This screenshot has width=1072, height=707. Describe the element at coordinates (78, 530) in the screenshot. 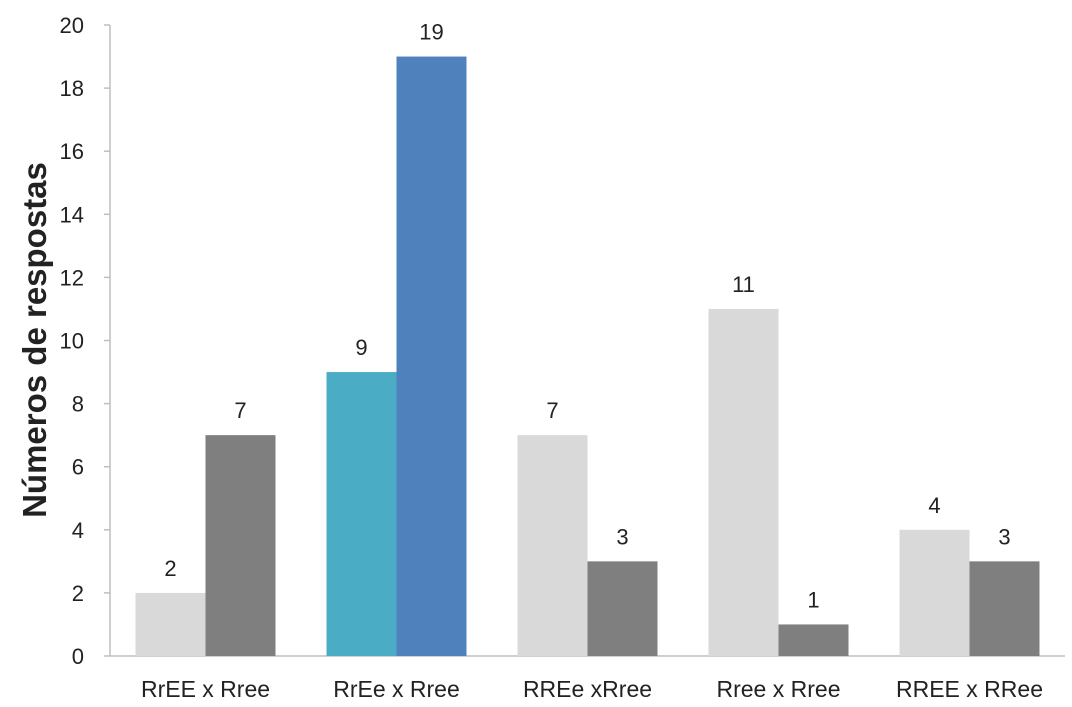

I see `y-tick-label: 4` at that location.